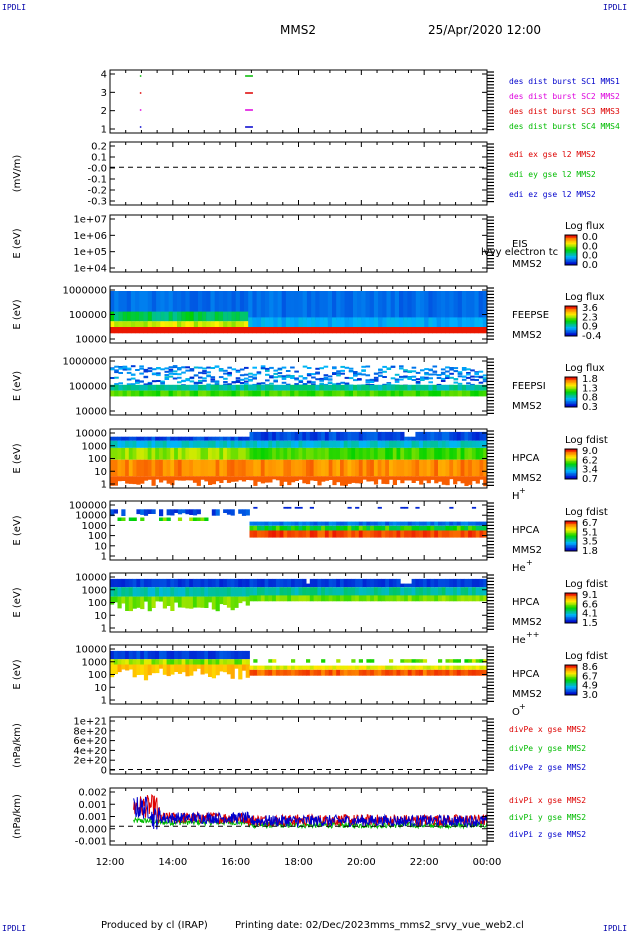 The height and width of the screenshot is (934, 630). Describe the element at coordinates (547, 834) in the screenshot. I see `legend-entry: divPi z gse MMS2` at that location.